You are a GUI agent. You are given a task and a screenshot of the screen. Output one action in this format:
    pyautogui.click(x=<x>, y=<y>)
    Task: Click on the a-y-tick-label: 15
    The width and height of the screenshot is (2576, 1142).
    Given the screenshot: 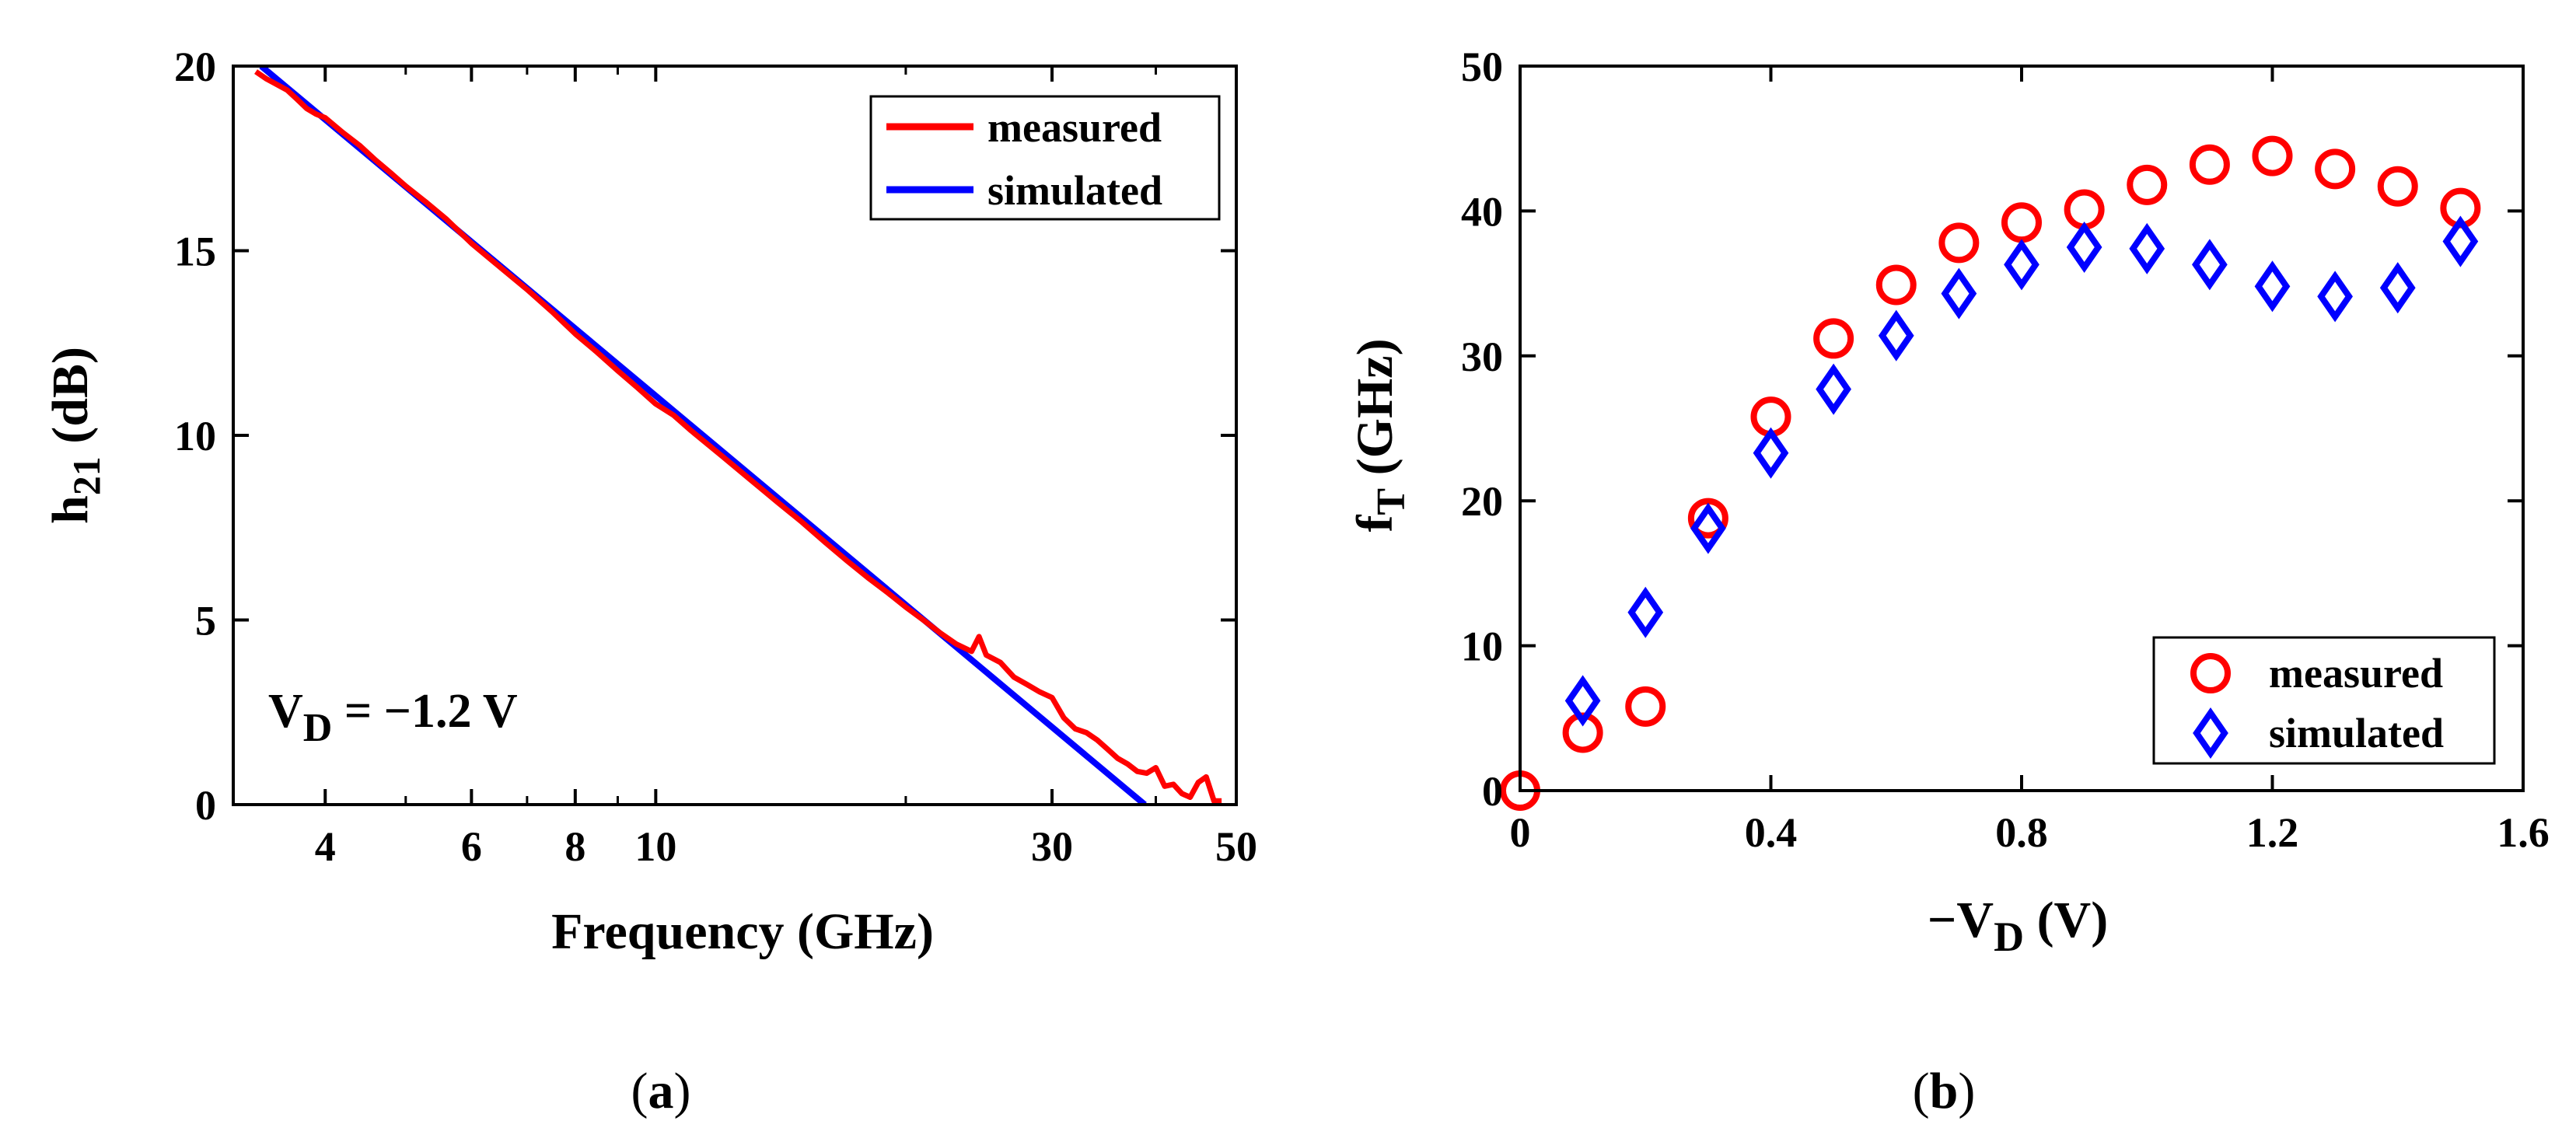 What is the action you would take?
    pyautogui.click(x=195, y=252)
    